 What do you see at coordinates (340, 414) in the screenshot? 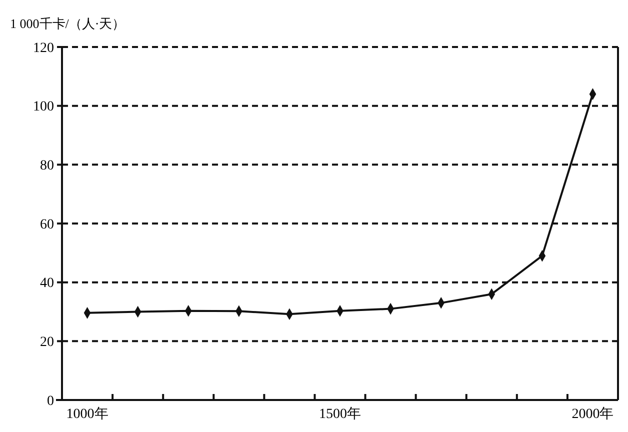
I see `x-tick-label: 1500年` at bounding box center [340, 414].